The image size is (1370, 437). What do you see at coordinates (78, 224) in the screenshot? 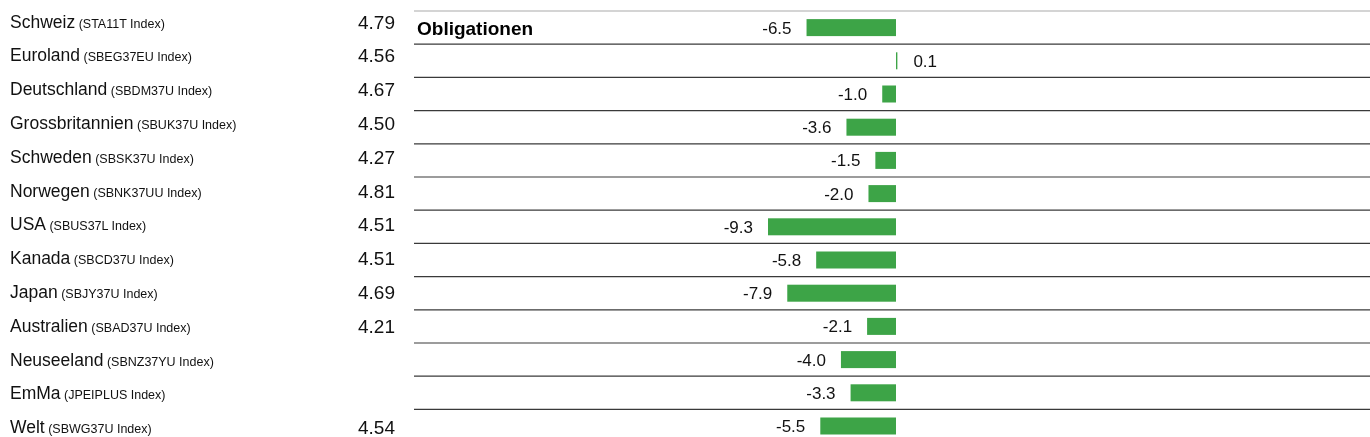
I see `y-tick-label: USA (SBUS37L Index)` at bounding box center [78, 224].